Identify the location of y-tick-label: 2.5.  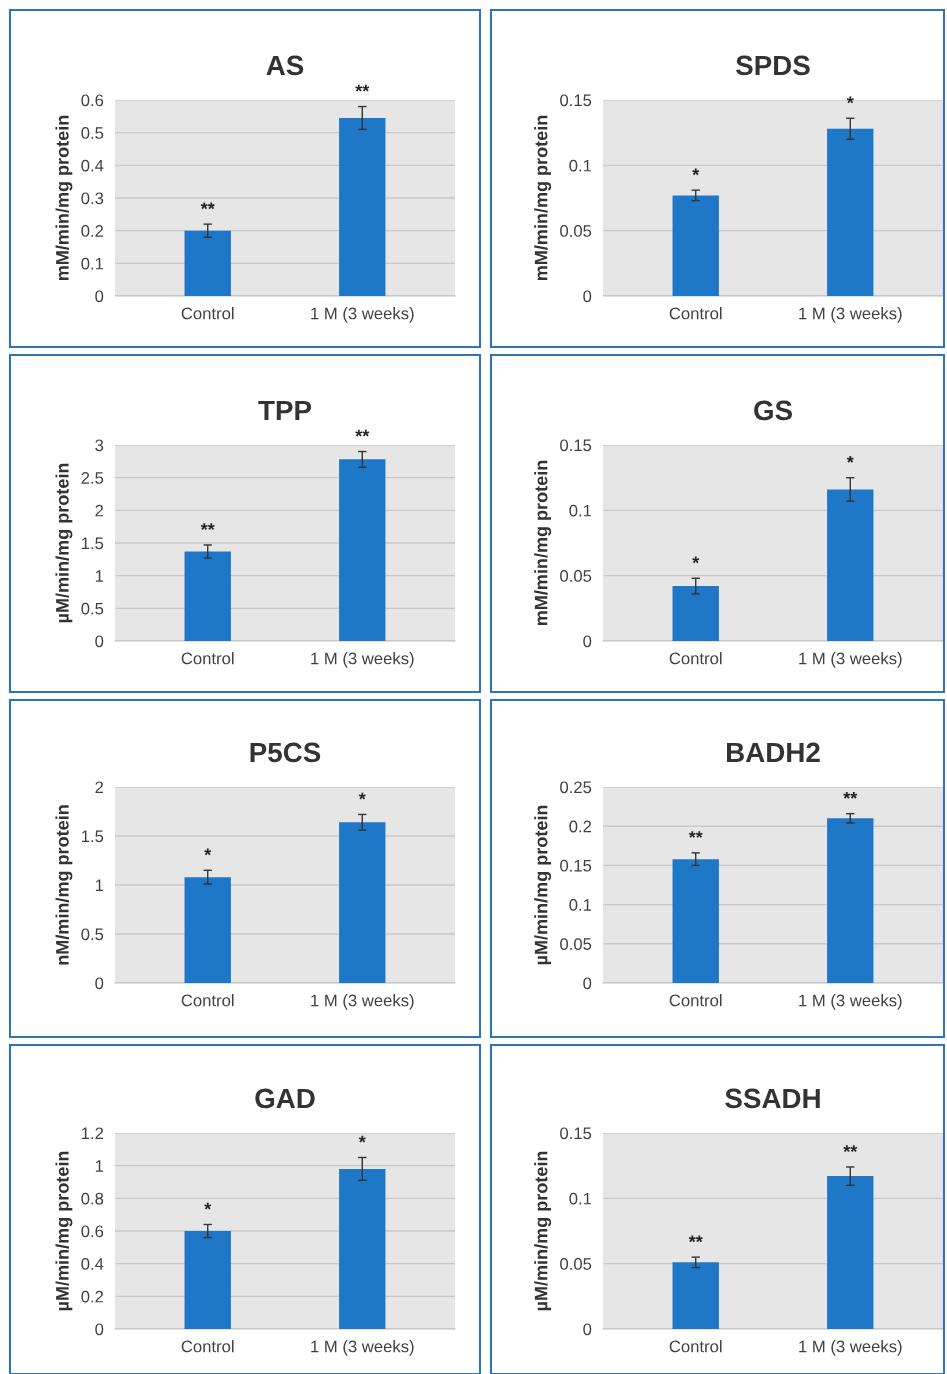
(92, 478).